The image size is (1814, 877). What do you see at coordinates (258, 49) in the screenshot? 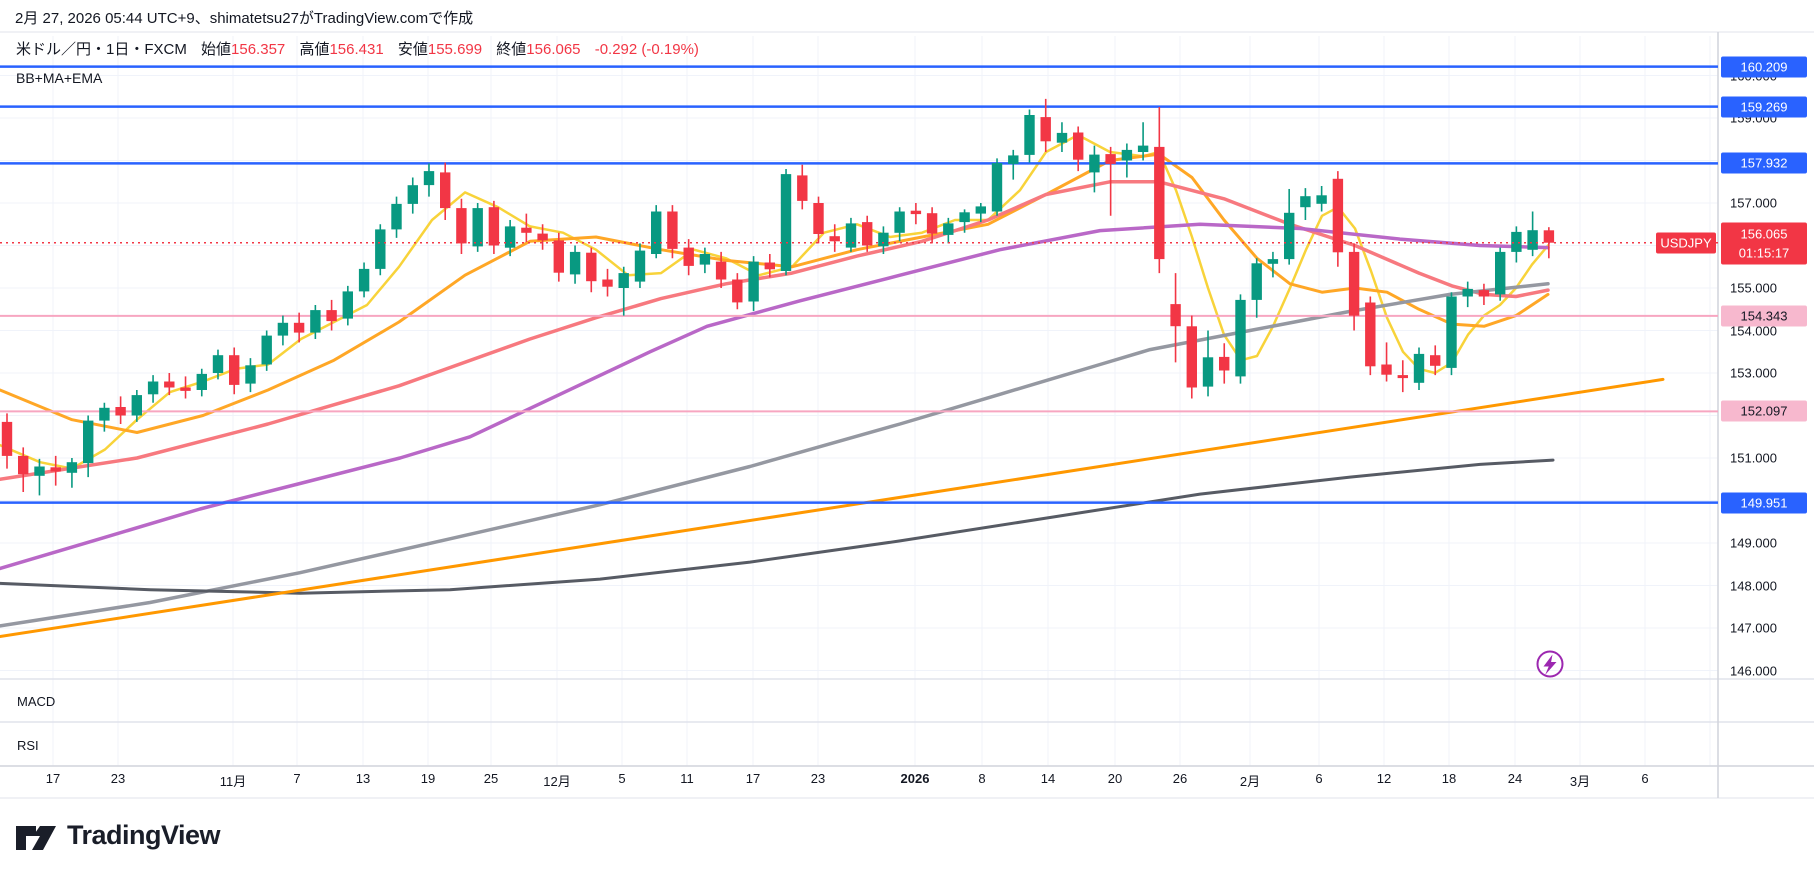
I see `open-value: 156.357` at bounding box center [258, 49].